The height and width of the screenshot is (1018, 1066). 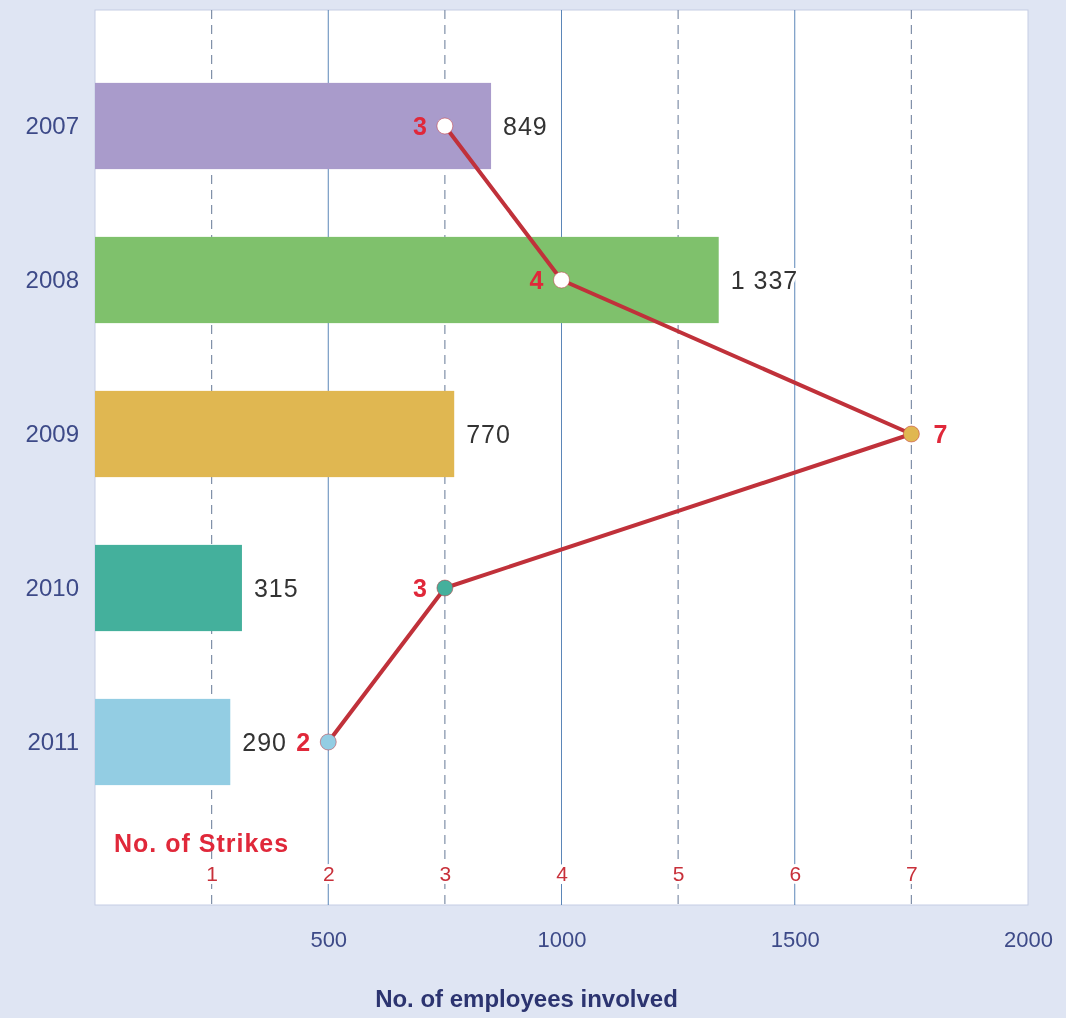 What do you see at coordinates (212, 873) in the screenshot?
I see `x2-tick-label: 1` at bounding box center [212, 873].